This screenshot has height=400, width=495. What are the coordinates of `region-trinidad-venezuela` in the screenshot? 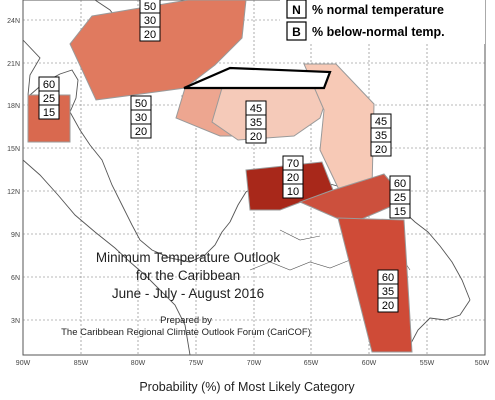 It's located at (352, 199).